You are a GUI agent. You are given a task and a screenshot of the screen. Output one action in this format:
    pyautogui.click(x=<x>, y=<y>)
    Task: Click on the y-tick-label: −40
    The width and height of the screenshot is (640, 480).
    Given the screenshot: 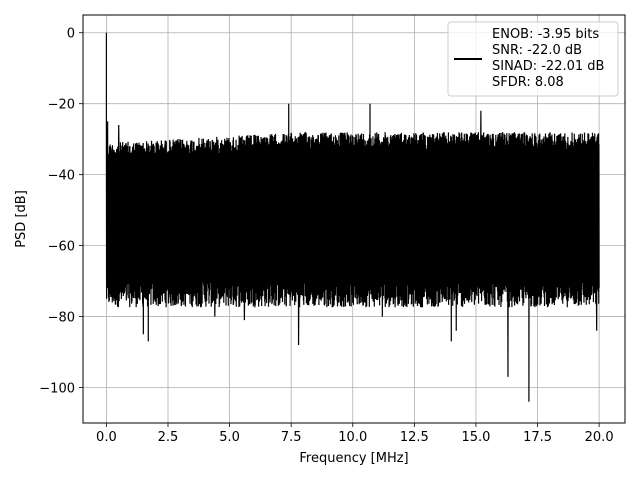 What is the action you would take?
    pyautogui.click(x=61, y=176)
    